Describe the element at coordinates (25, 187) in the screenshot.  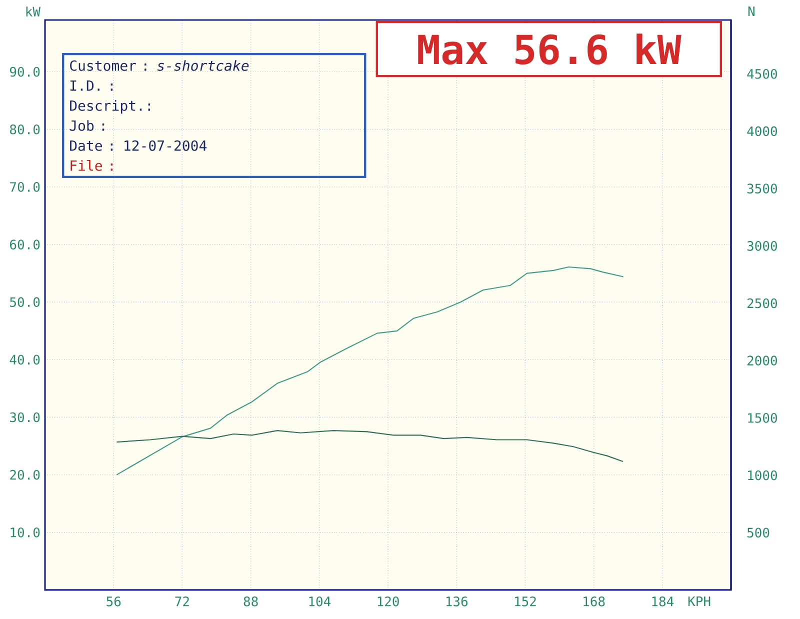
I see `y-tick-label: 70.0` at that location.